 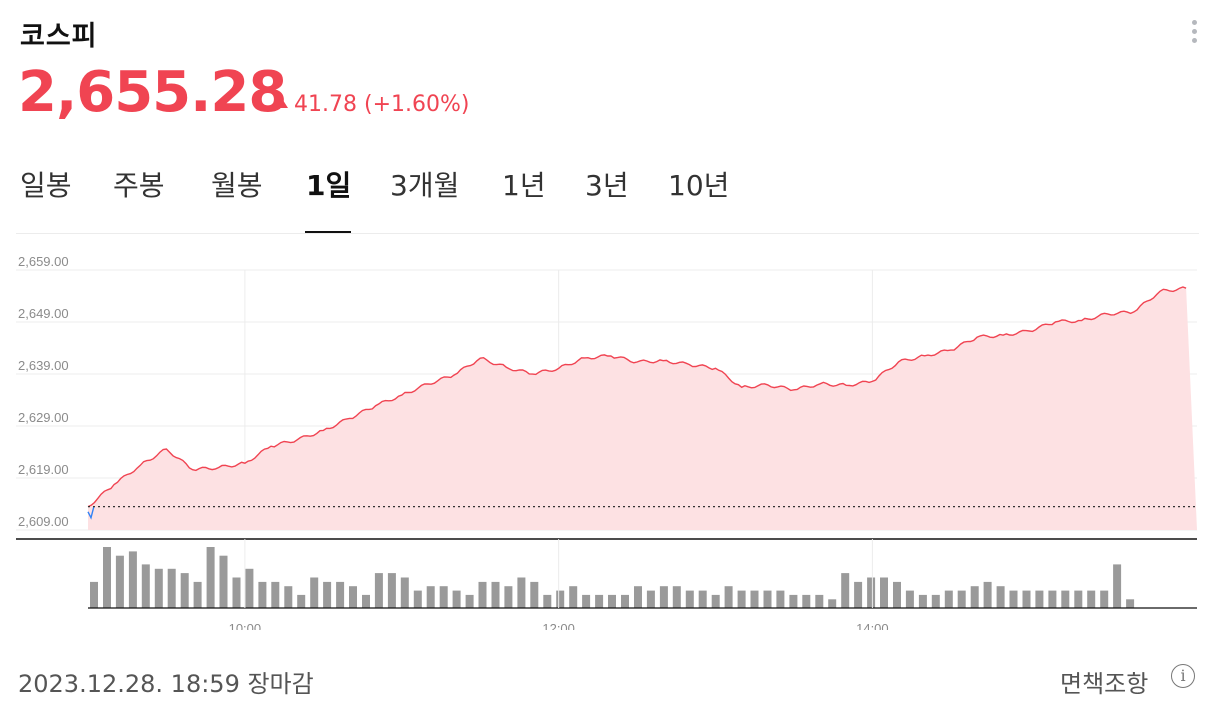 What do you see at coordinates (43, 261) in the screenshot?
I see `y-tick-label: 2,659.00` at bounding box center [43, 261].